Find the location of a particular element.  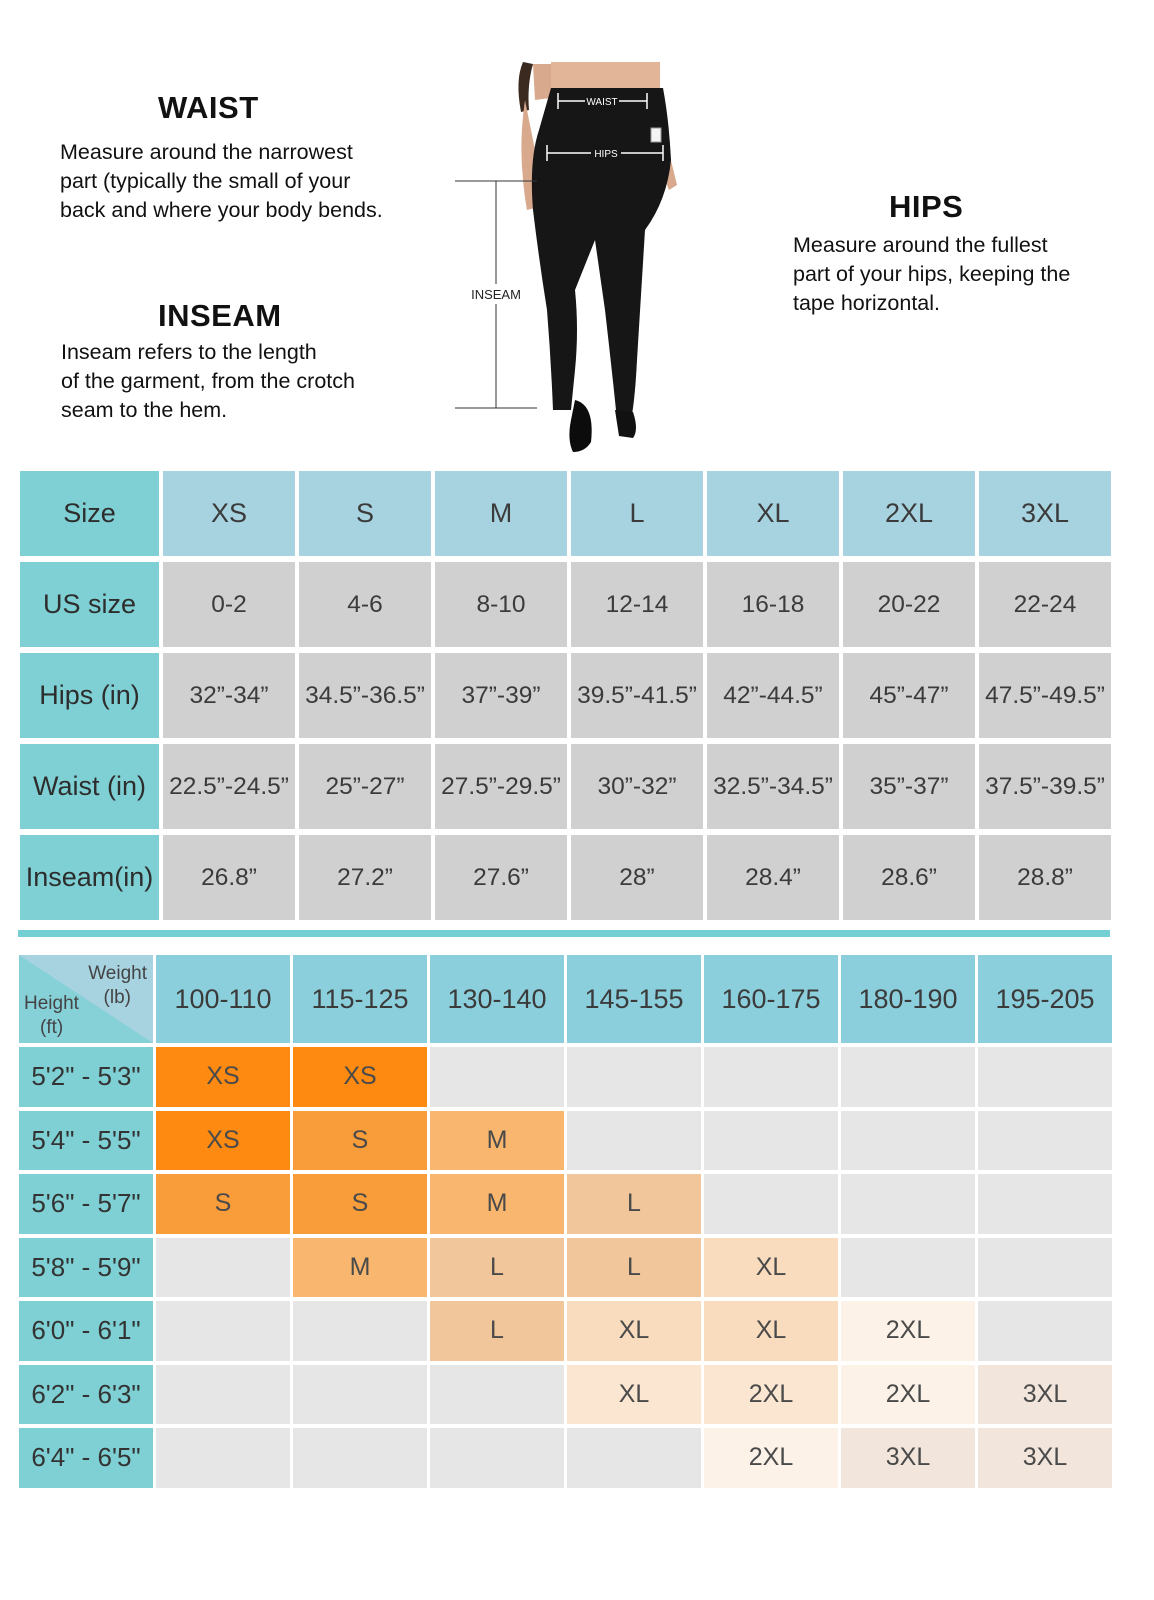

size-header-cell: S is located at coordinates (365, 513).